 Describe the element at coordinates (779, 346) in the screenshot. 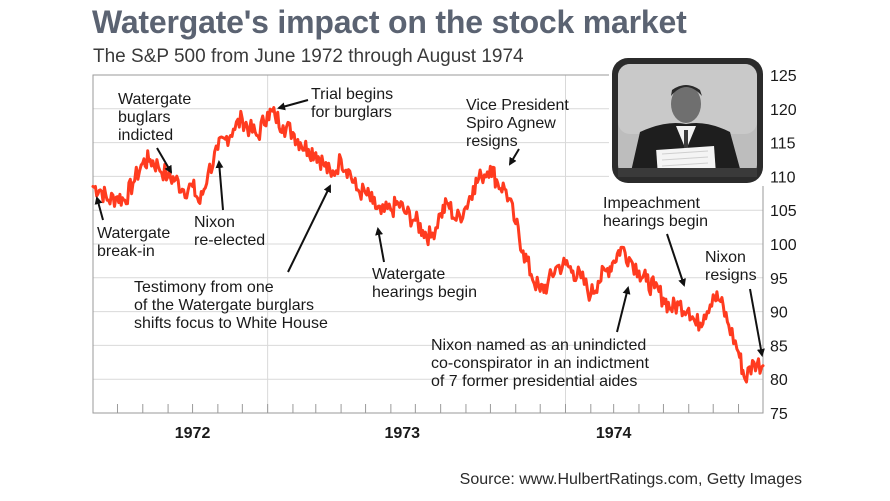

I see `y-tick-label-85: 85` at that location.